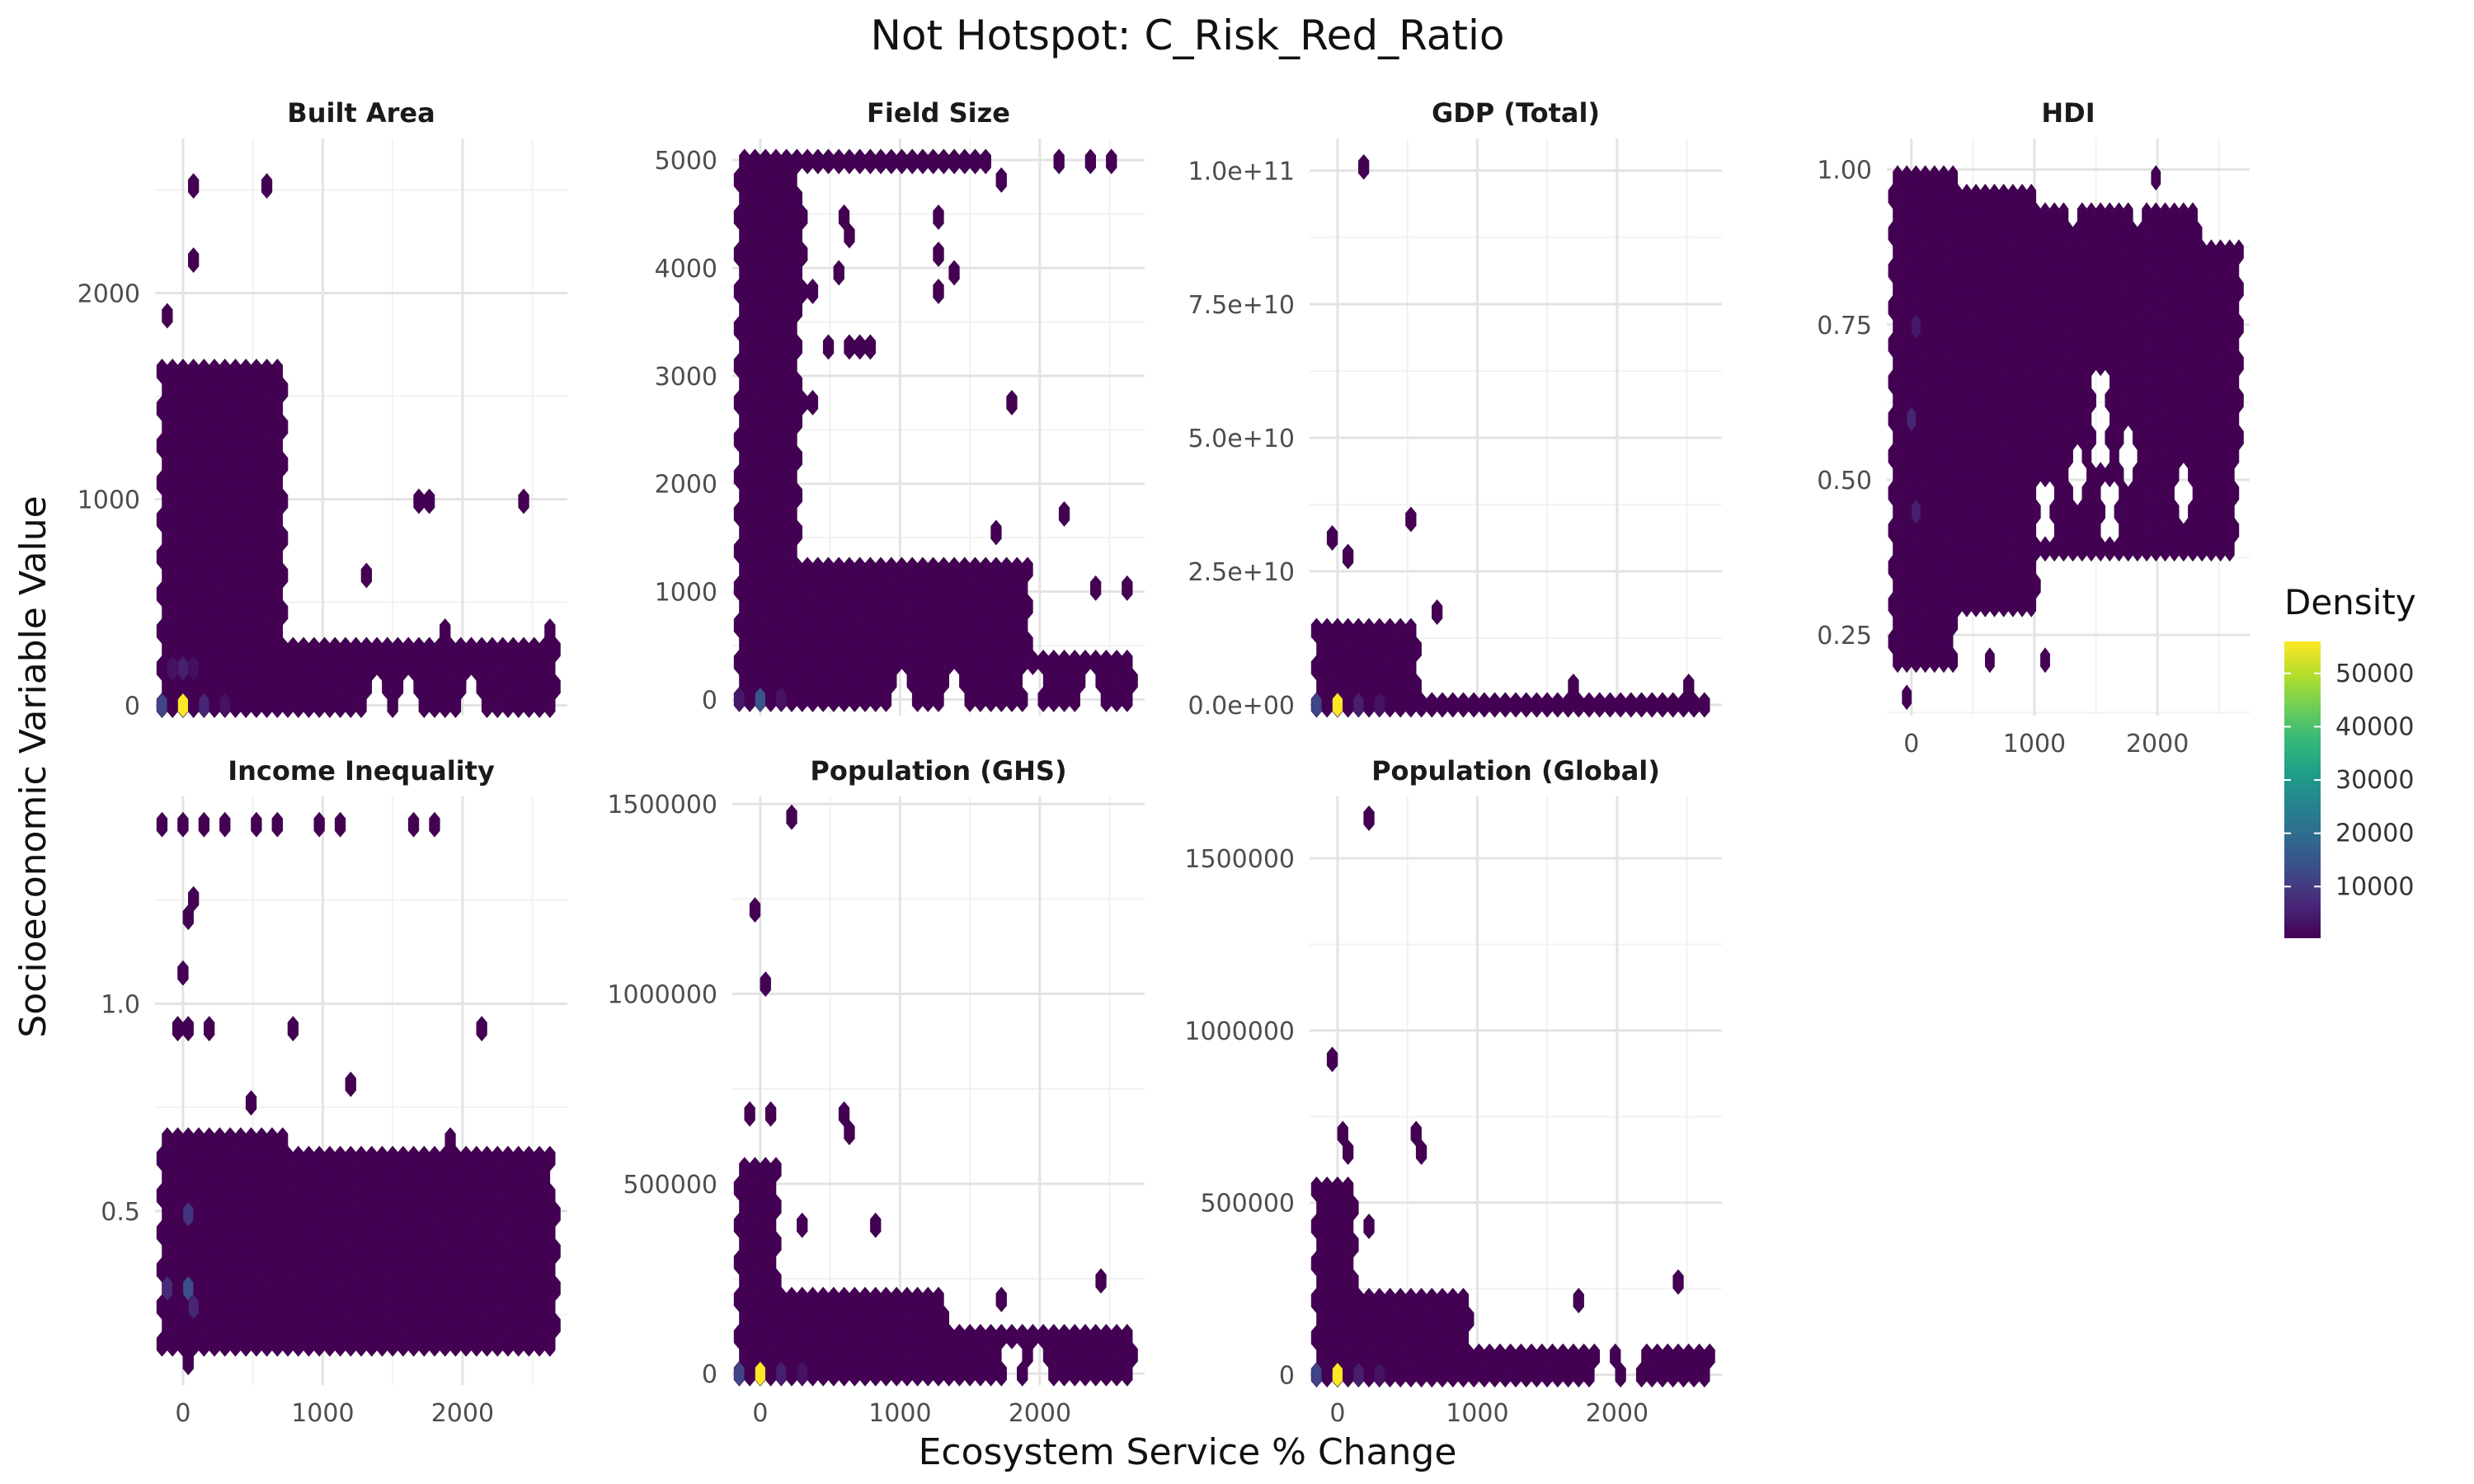 The width and height of the screenshot is (2474, 1484). What do you see at coordinates (322, 409) in the screenshot?
I see `facet-panel: Built Area 0 1000 2000` at bounding box center [322, 409].